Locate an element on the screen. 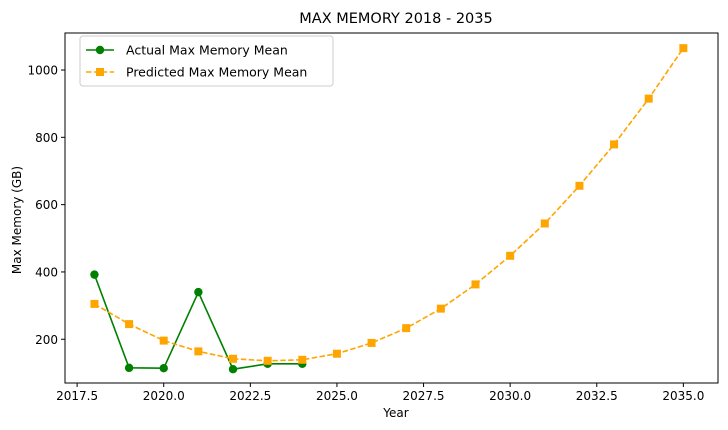  y-axis: 200 400 600 800 1000 is located at coordinates (46, 205).